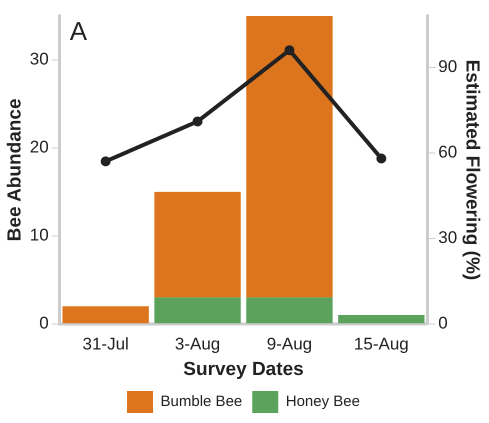 The image size is (489, 423). Describe the element at coordinates (197, 344) in the screenshot. I see `x-tick-label: 3-Aug` at that location.